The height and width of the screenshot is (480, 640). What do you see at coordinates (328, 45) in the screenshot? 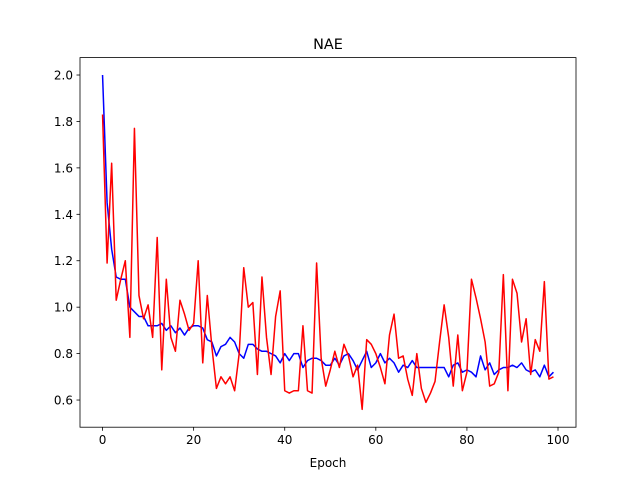
I see `chart-title: NAE` at bounding box center [328, 45].